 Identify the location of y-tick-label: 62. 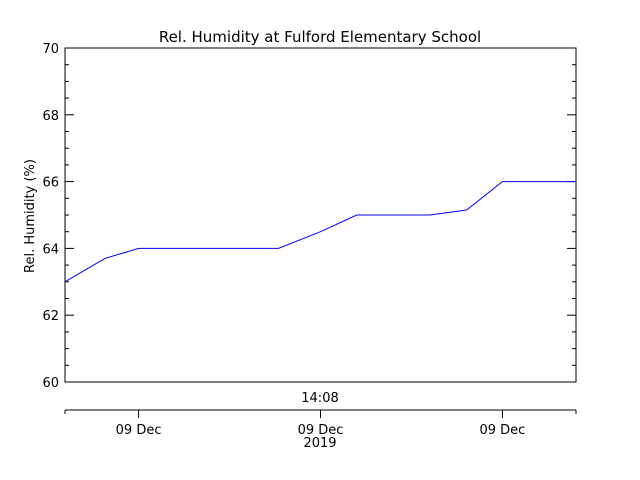
(50, 316).